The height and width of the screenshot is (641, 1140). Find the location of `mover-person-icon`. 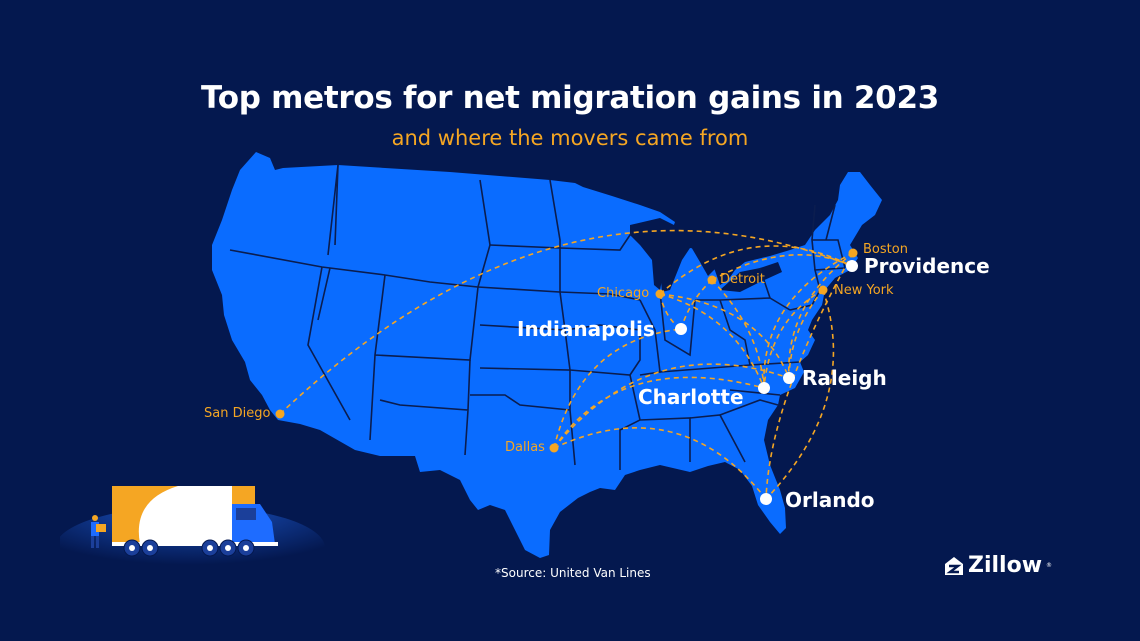

mover-person-icon is located at coordinates (98, 531).